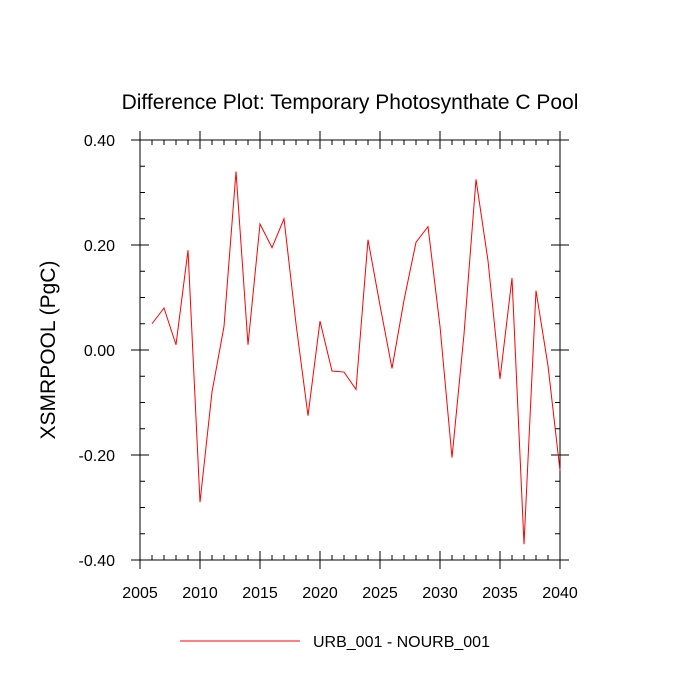  Describe the element at coordinates (350, 593) in the screenshot. I see `x-tick-labels: 2005 2010 2015 2020 2025 2030 2035 2040` at that location.